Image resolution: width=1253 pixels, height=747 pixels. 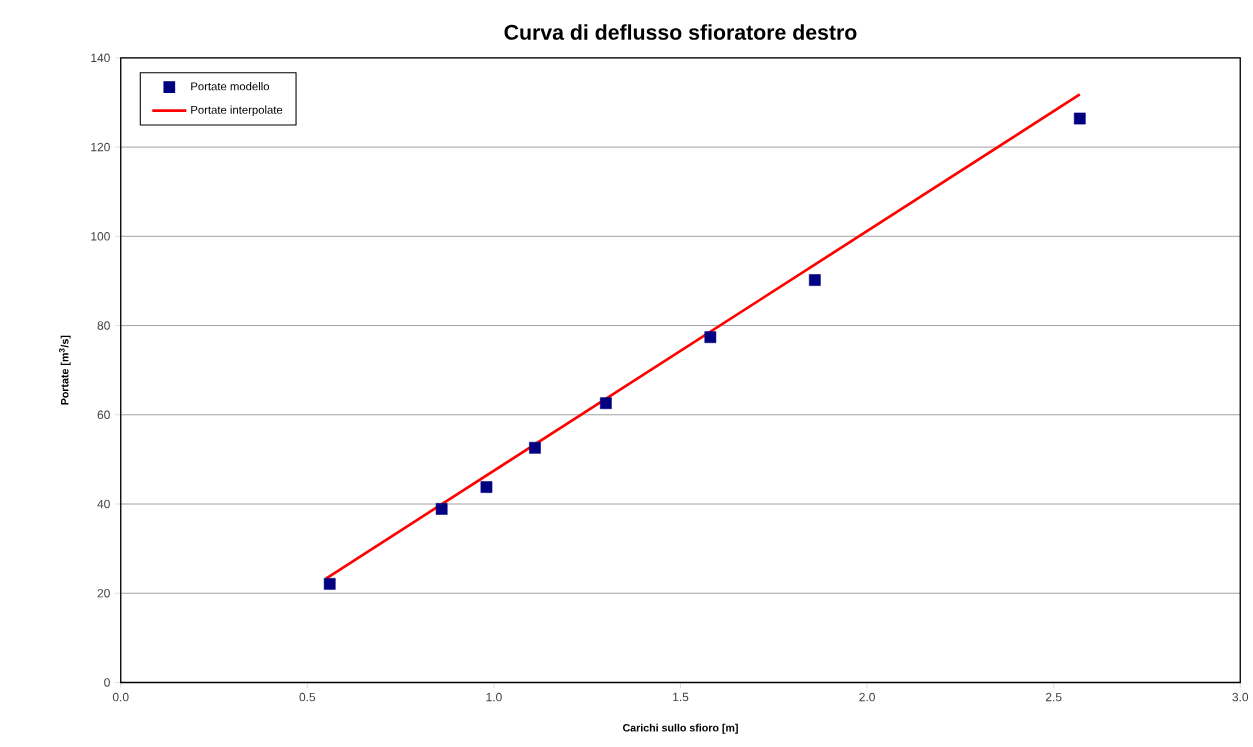 I want to click on y-tick-label: 140, so click(x=100, y=57).